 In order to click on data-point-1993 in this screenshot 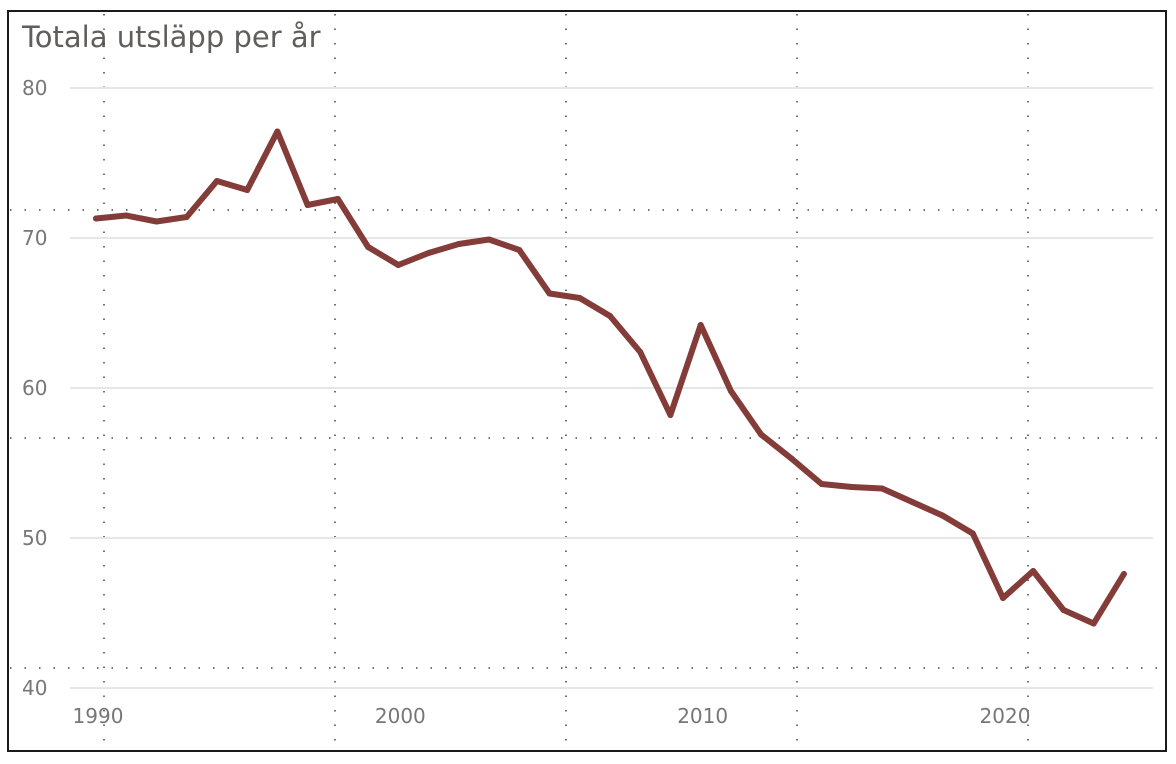, I will do `click(186, 217)`.